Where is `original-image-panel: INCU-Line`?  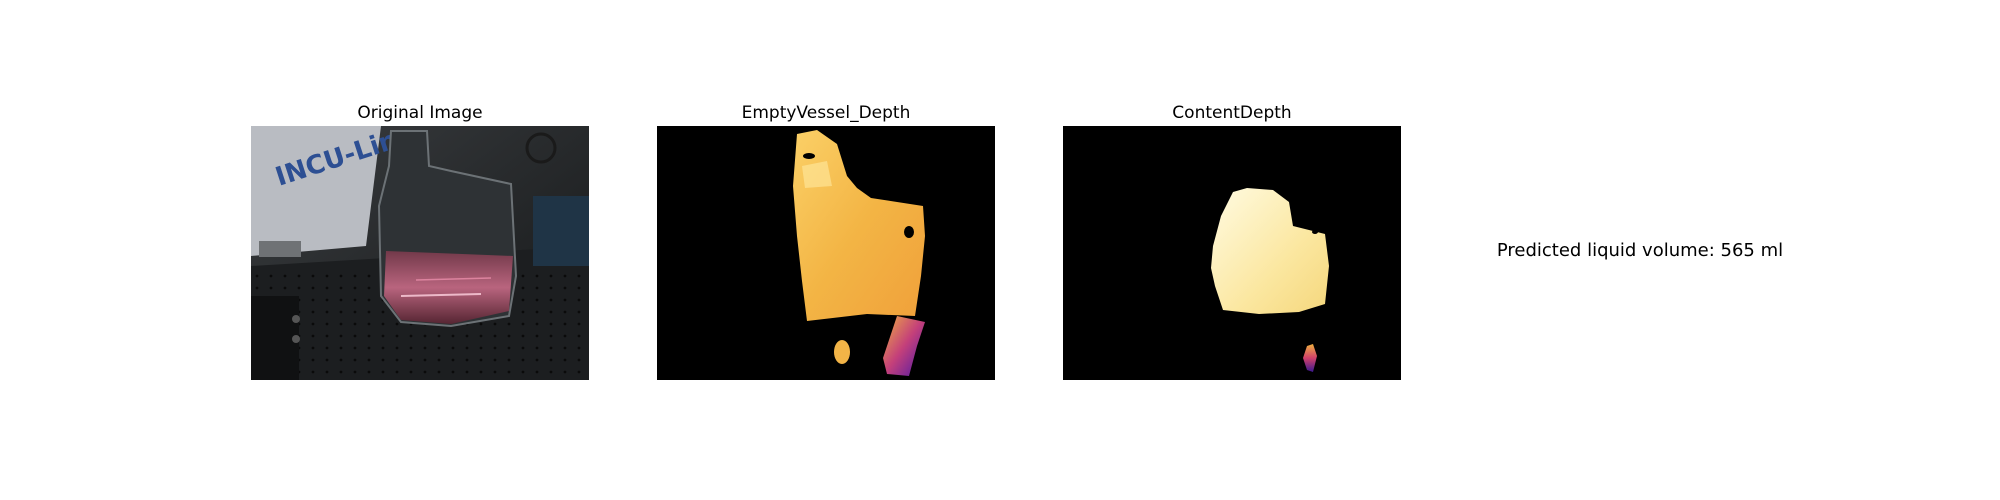
original-image-panel: INCU-Line is located at coordinates (420, 253).